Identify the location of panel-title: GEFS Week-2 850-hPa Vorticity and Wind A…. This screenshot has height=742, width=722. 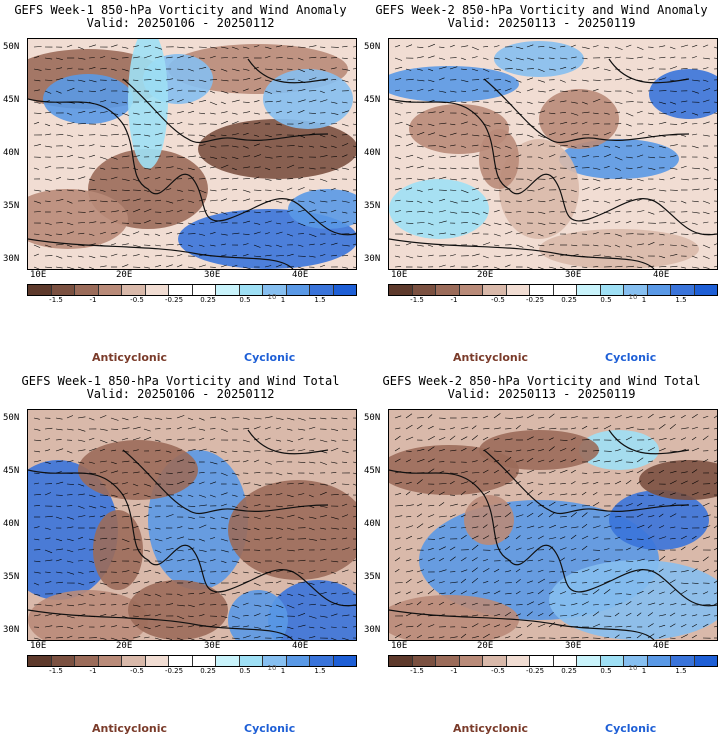
(541, 10).